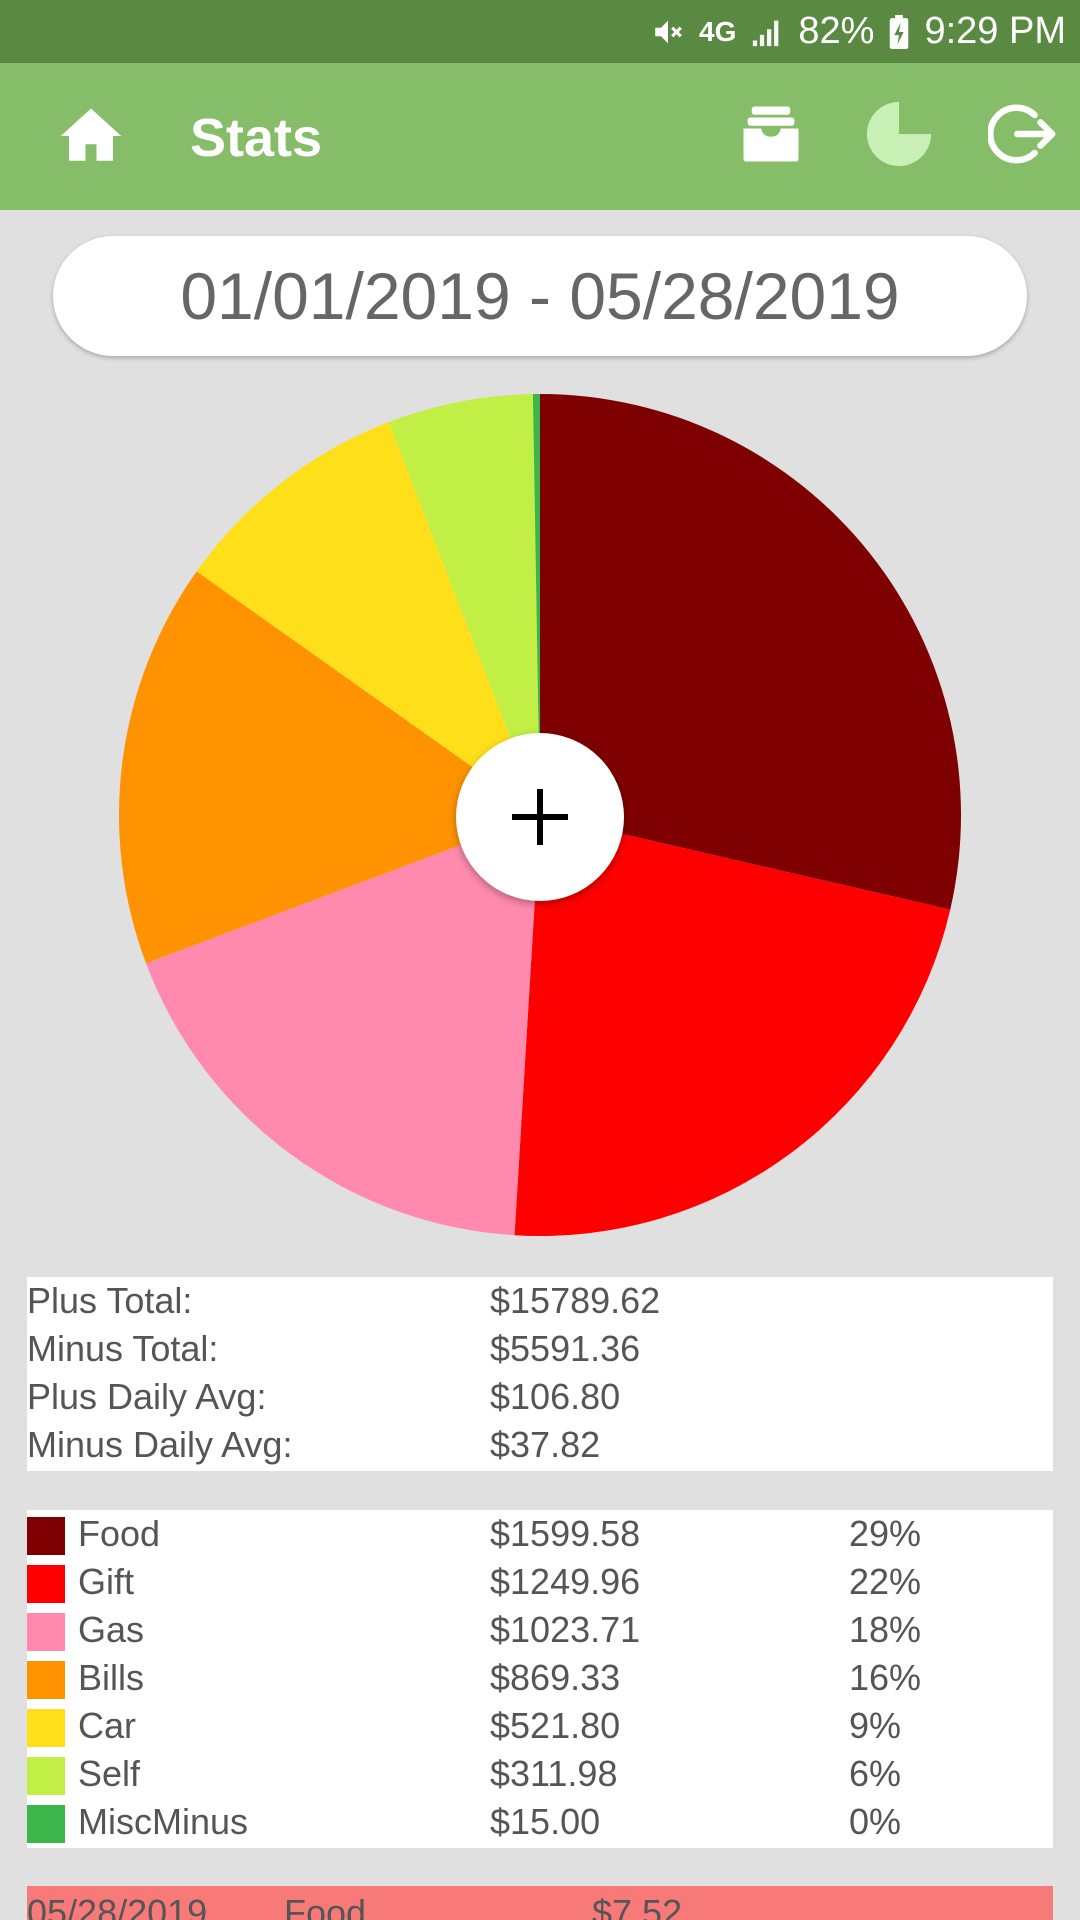 The width and height of the screenshot is (1080, 1920). Describe the element at coordinates (899, 31) in the screenshot. I see `battery-charging-icon` at that location.